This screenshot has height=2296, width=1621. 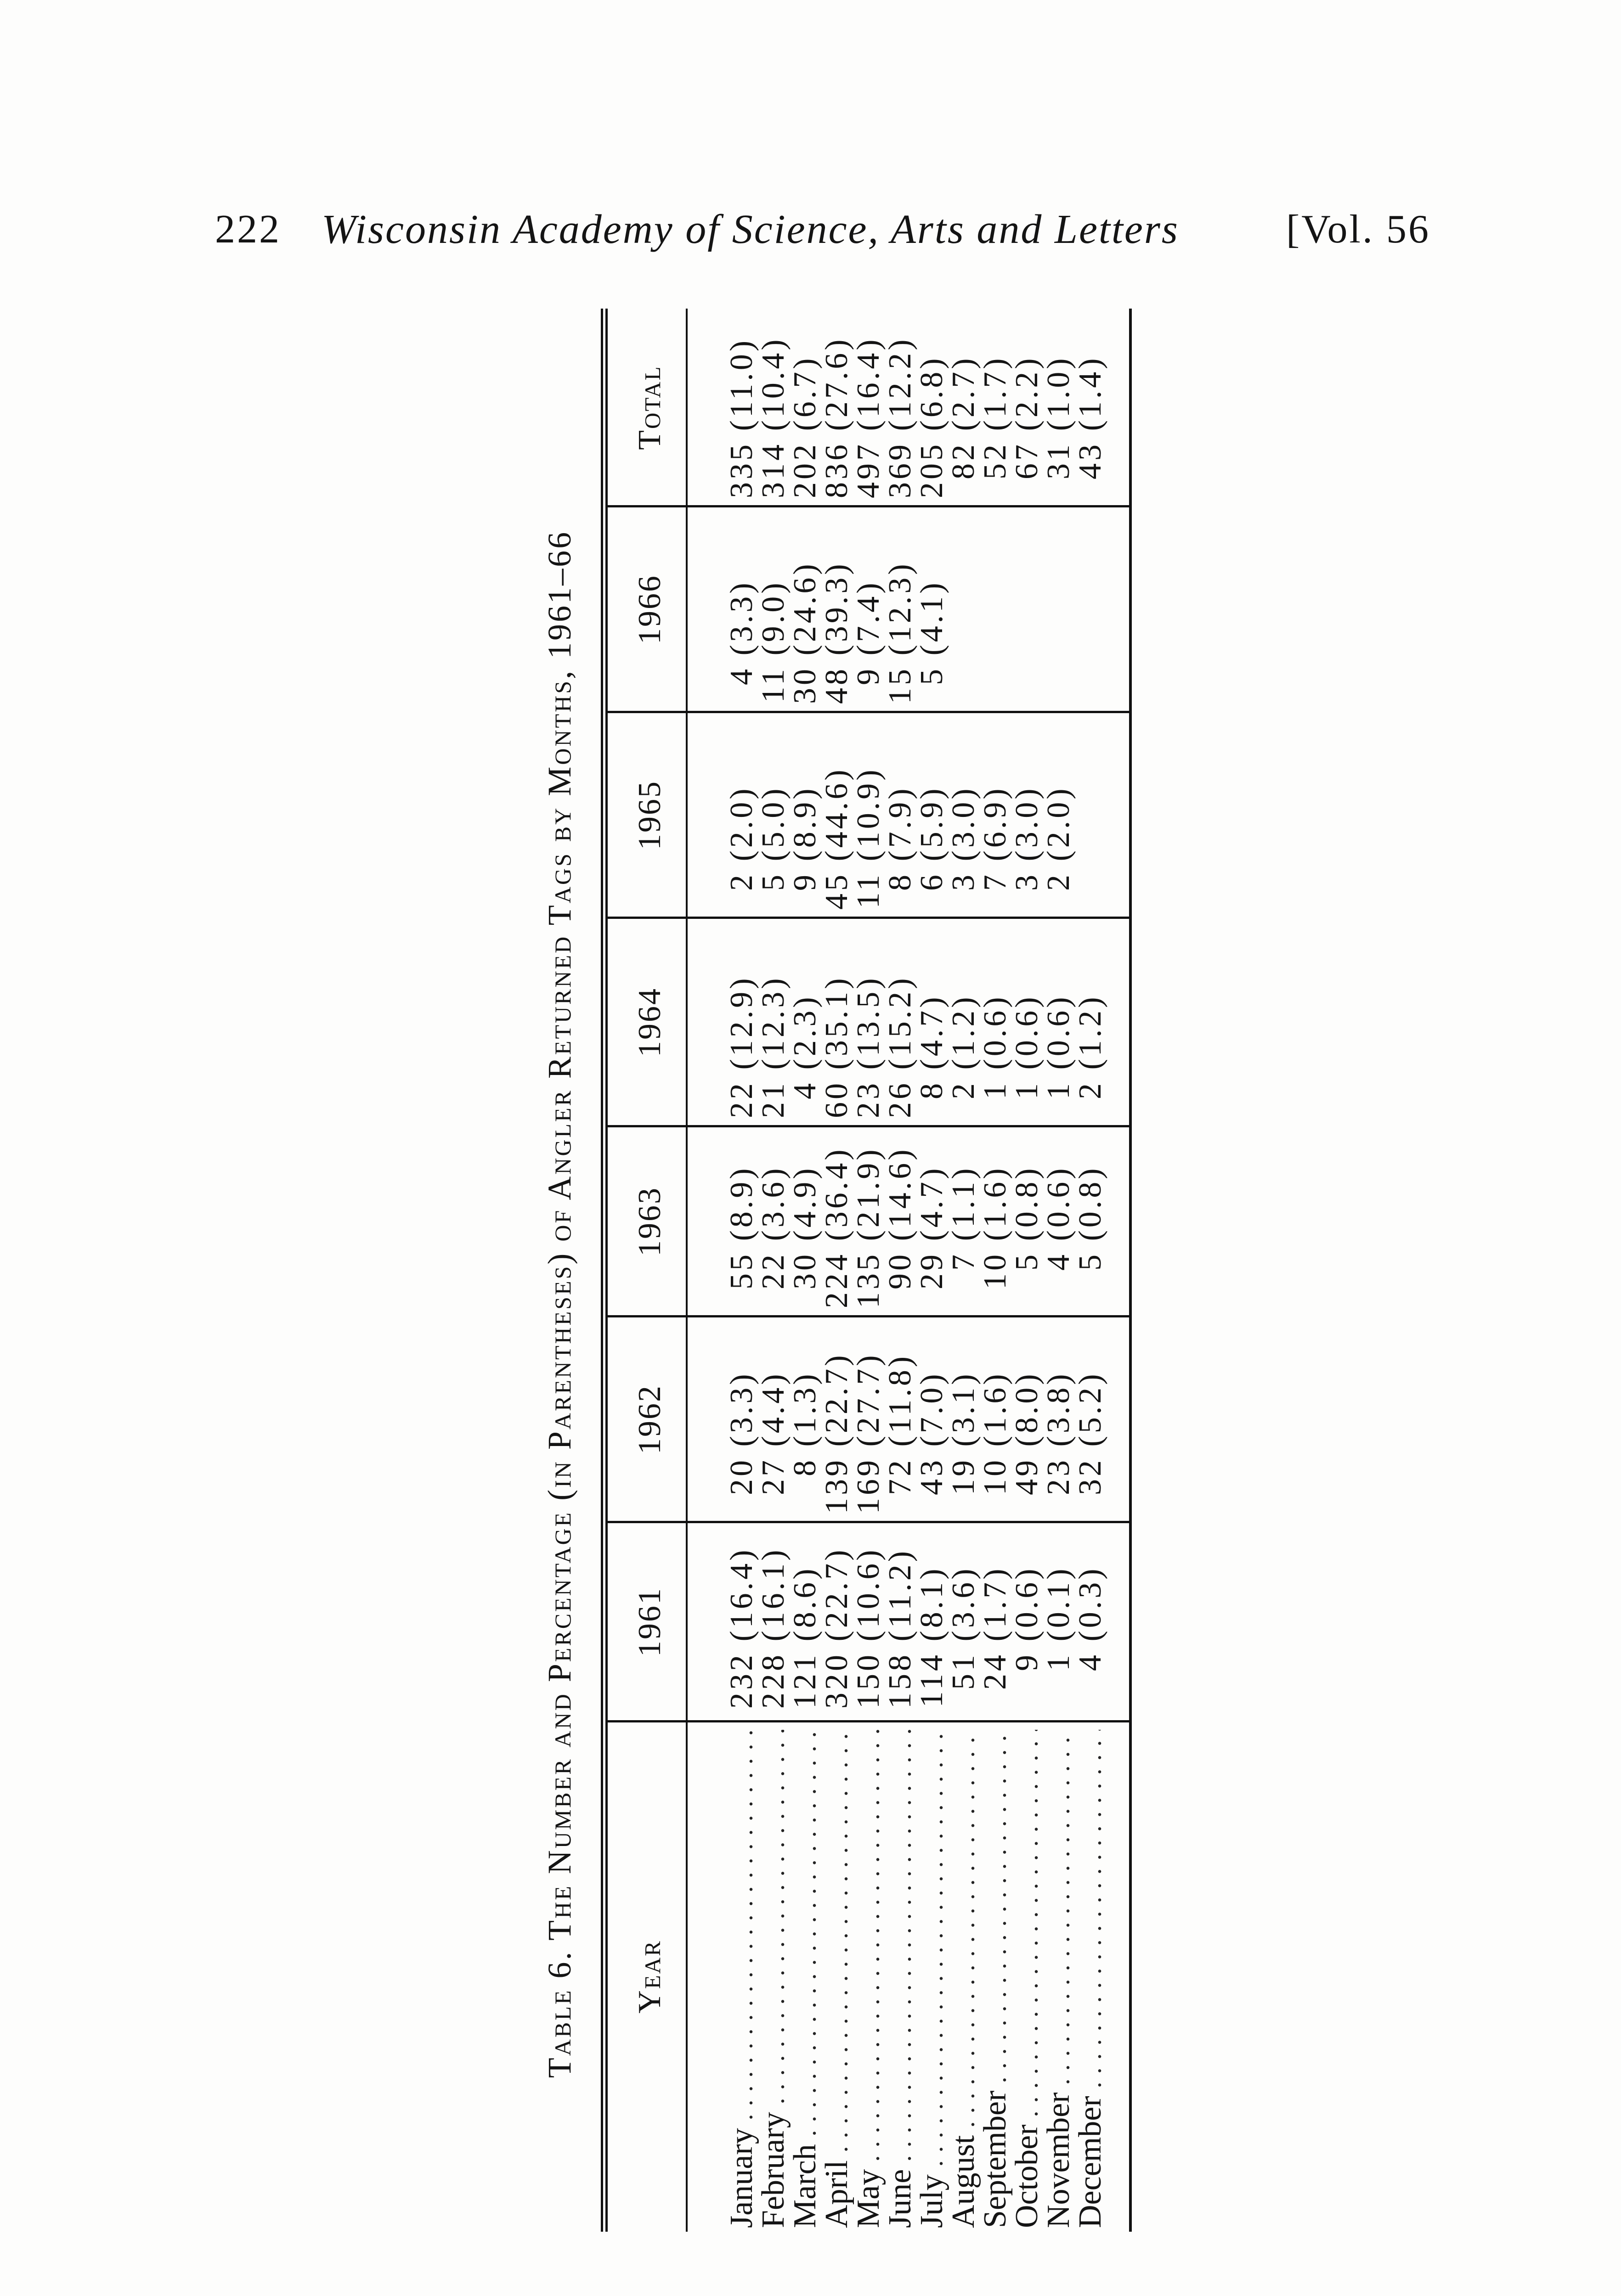 What do you see at coordinates (963, 1671) in the screenshot?
I see `count-value: 51` at bounding box center [963, 1671].